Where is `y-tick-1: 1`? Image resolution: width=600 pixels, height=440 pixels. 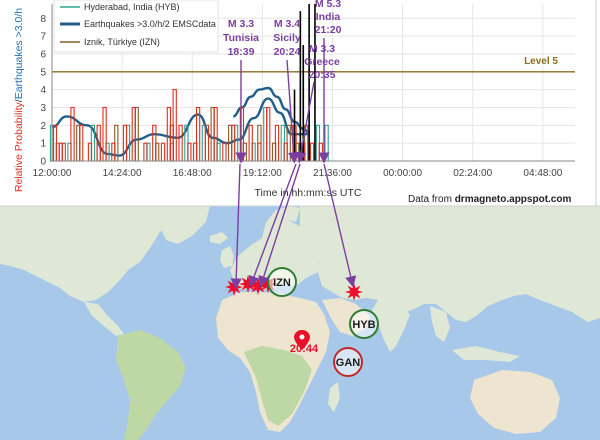 y-tick-1: 1 is located at coordinates (43, 144).